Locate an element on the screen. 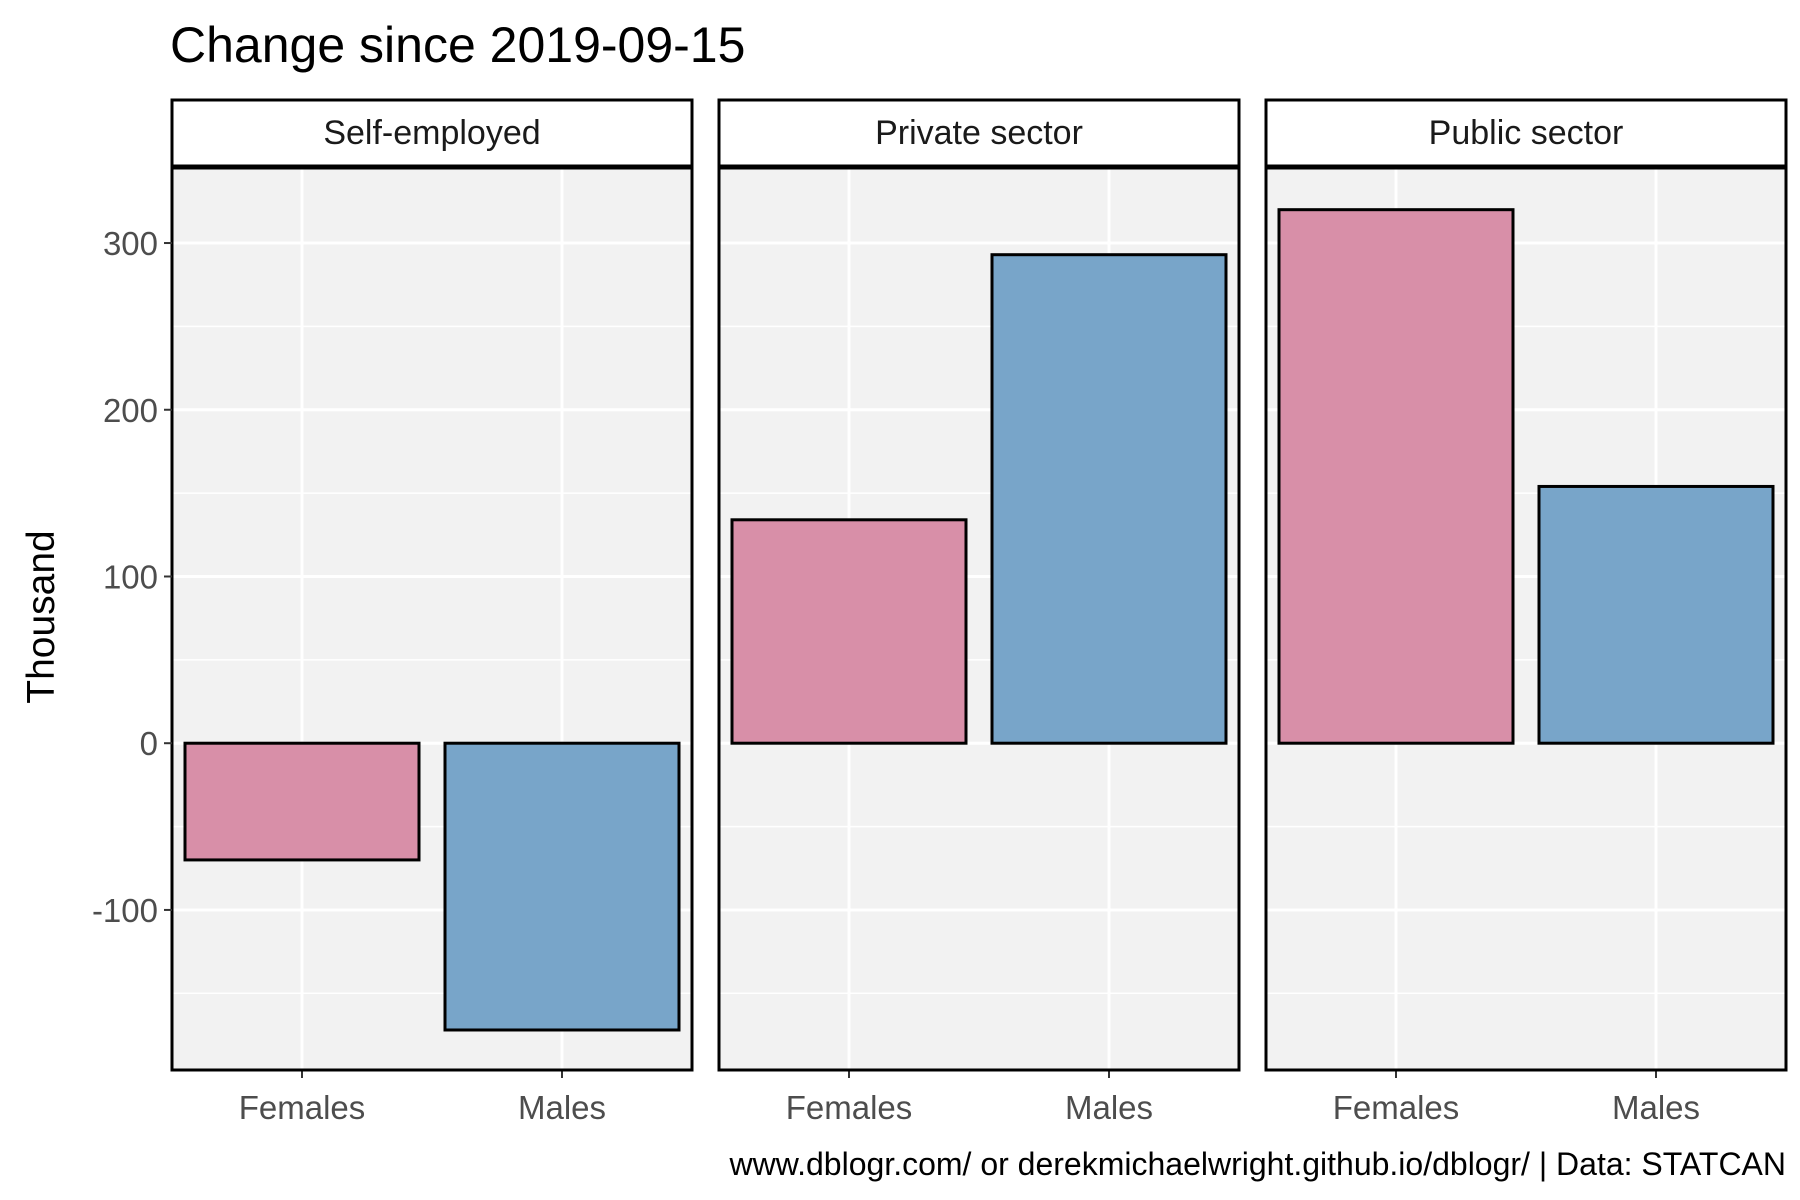 The width and height of the screenshot is (1800, 1200). bar-private-sector-females is located at coordinates (849, 631).